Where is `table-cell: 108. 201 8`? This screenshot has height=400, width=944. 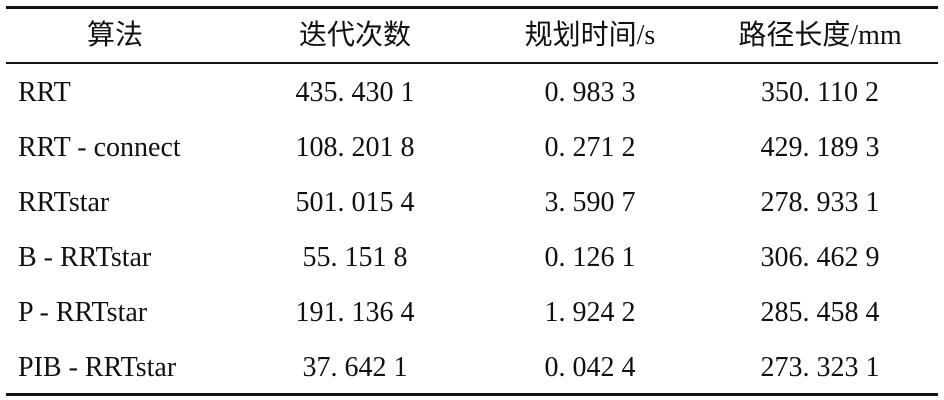
table-cell: 108. 201 8 is located at coordinates (355, 147).